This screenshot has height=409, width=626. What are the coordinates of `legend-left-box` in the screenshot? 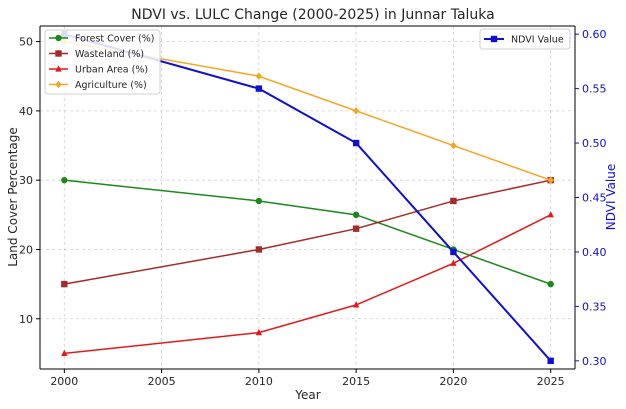 It's located at (102, 62).